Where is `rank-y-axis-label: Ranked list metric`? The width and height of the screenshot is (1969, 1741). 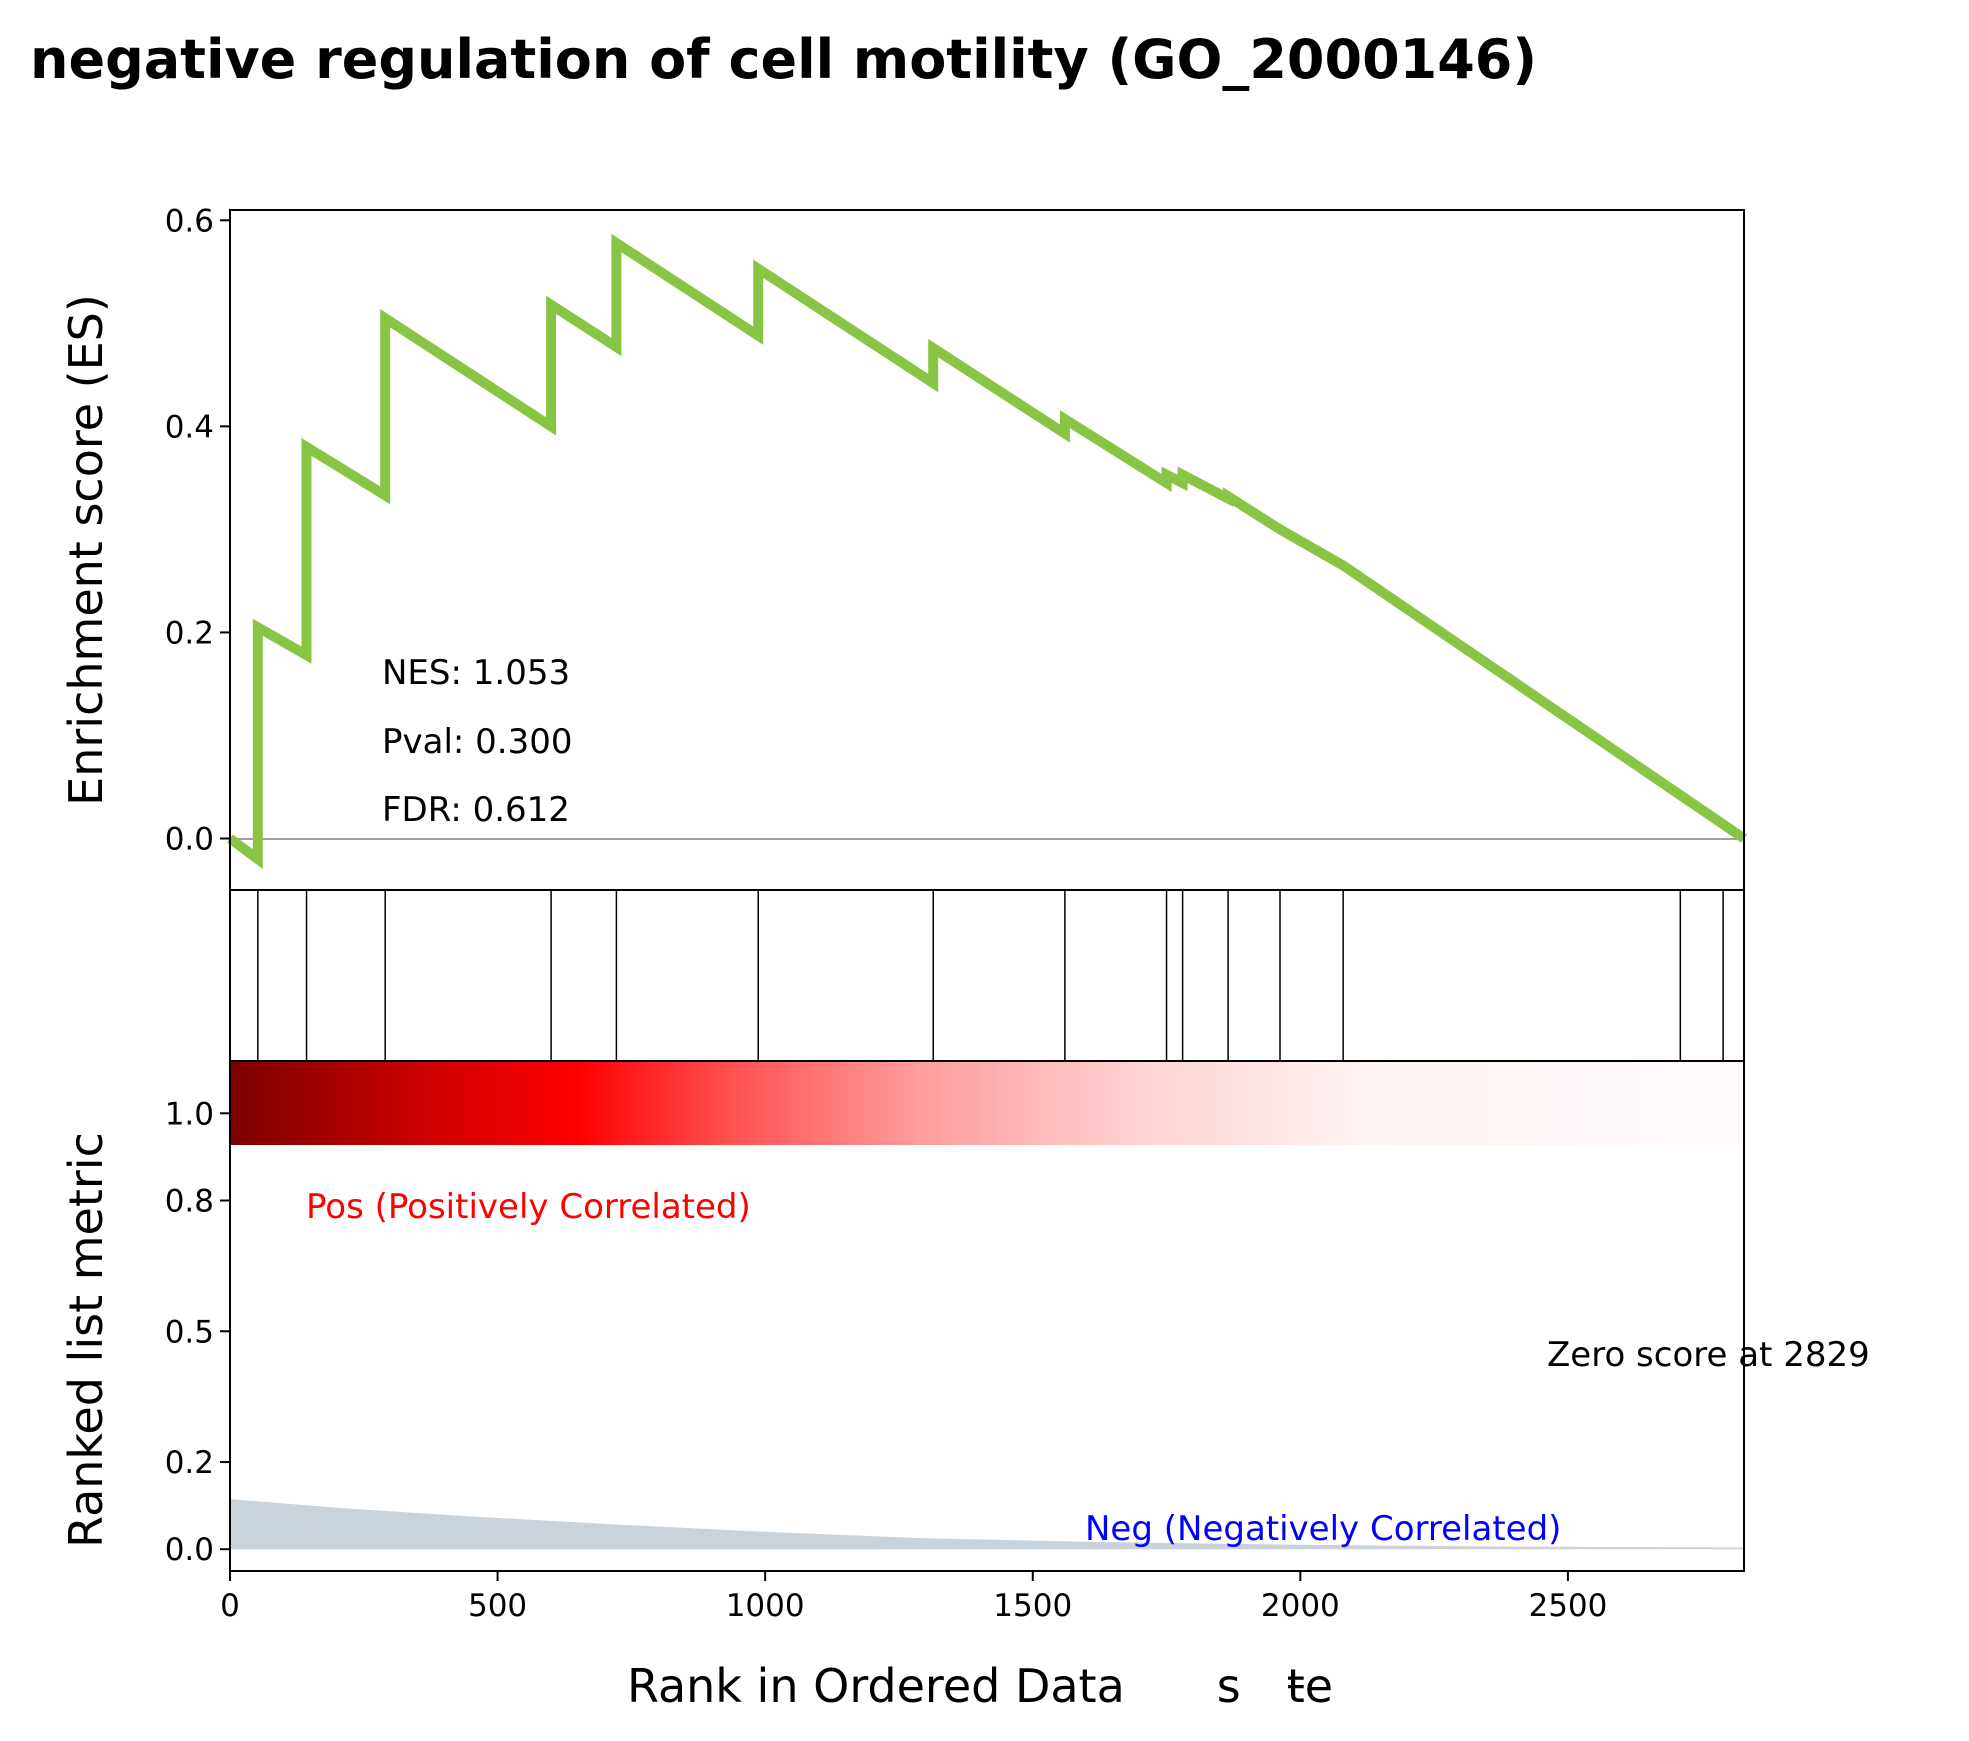
rank-y-axis-label: Ranked list metric is located at coordinates (86, 1340).